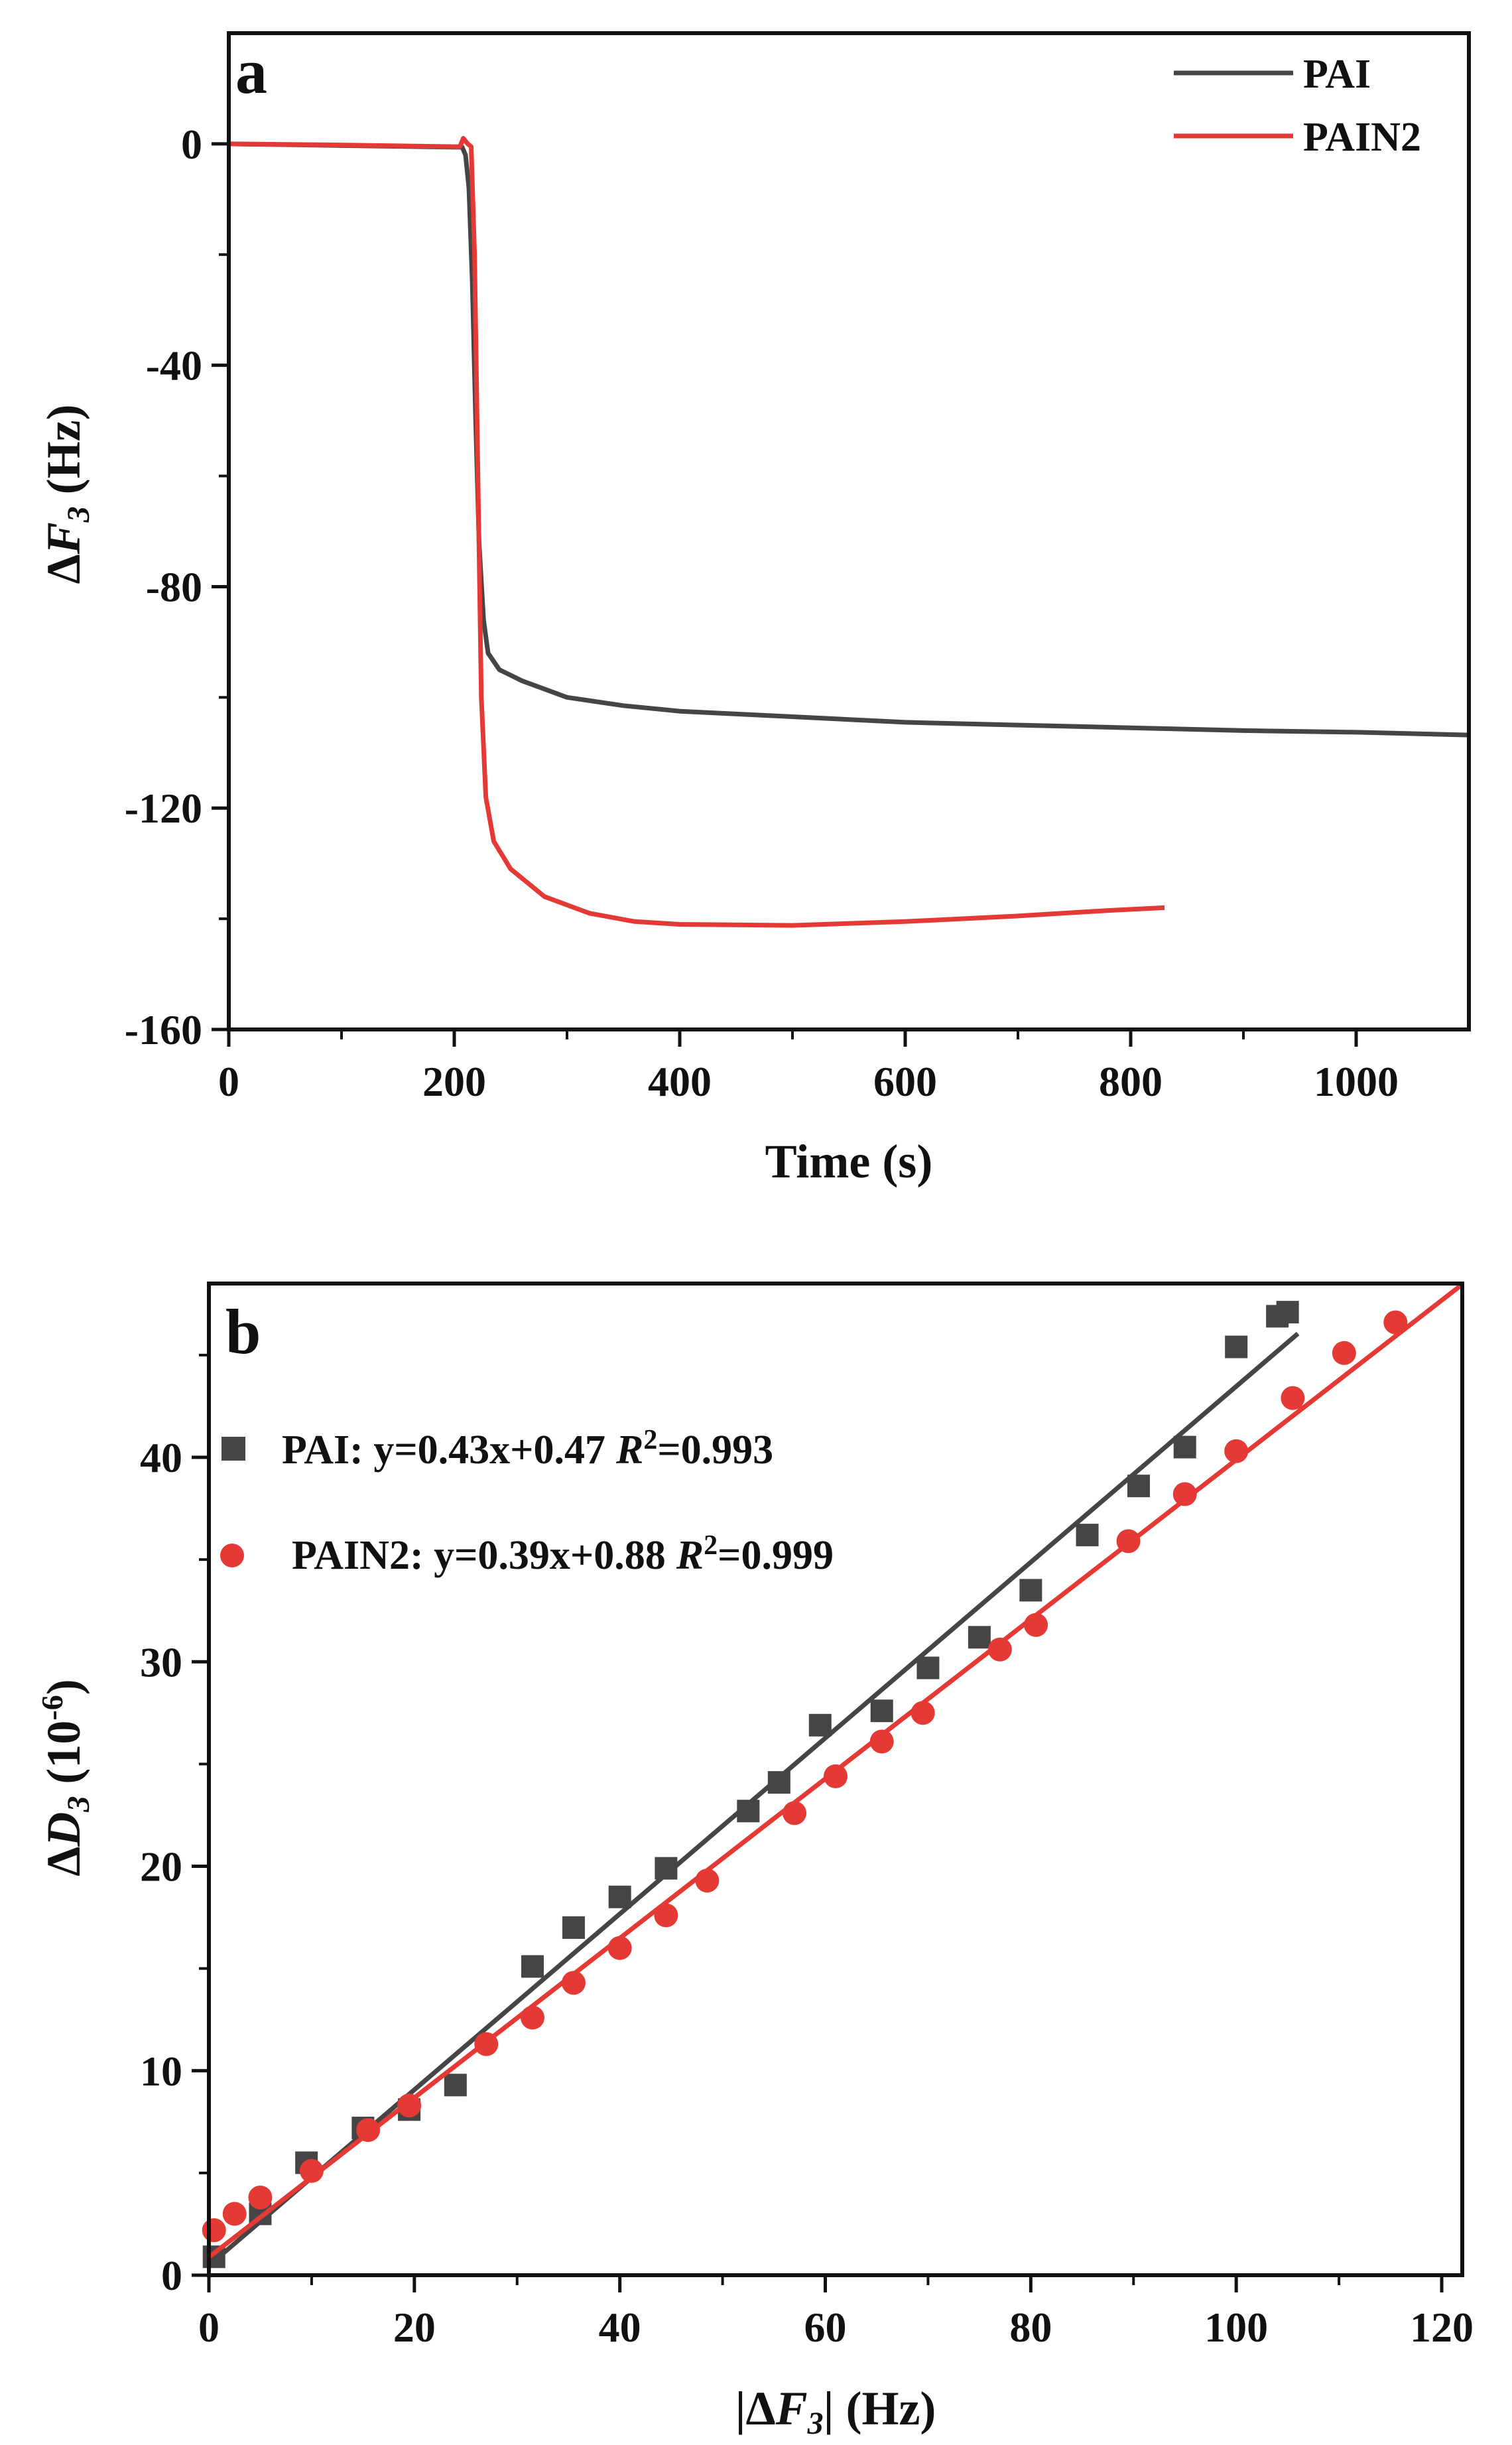 The width and height of the screenshot is (1512, 2445). Describe the element at coordinates (1030, 2327) in the screenshot. I see `x-tick-label: 80` at that location.